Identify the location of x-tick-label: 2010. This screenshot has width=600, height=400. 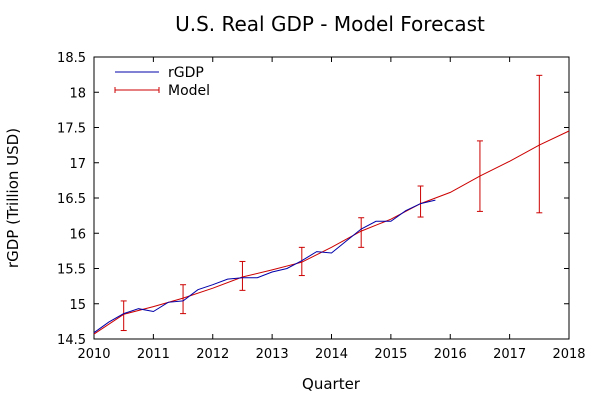
(93, 354).